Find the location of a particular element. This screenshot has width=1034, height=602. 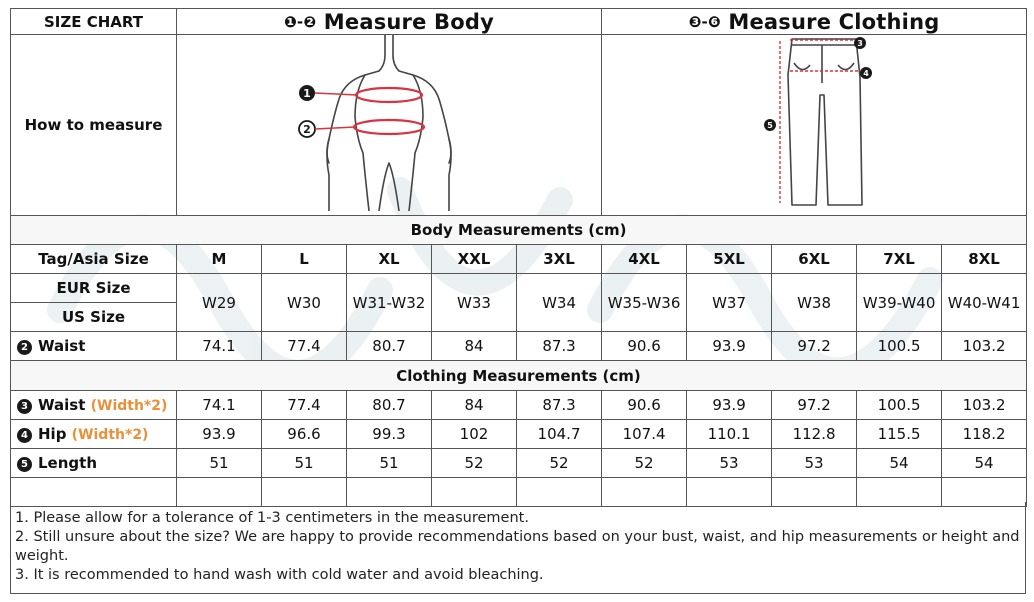

body-waist-cell: 103.2 is located at coordinates (984, 346).